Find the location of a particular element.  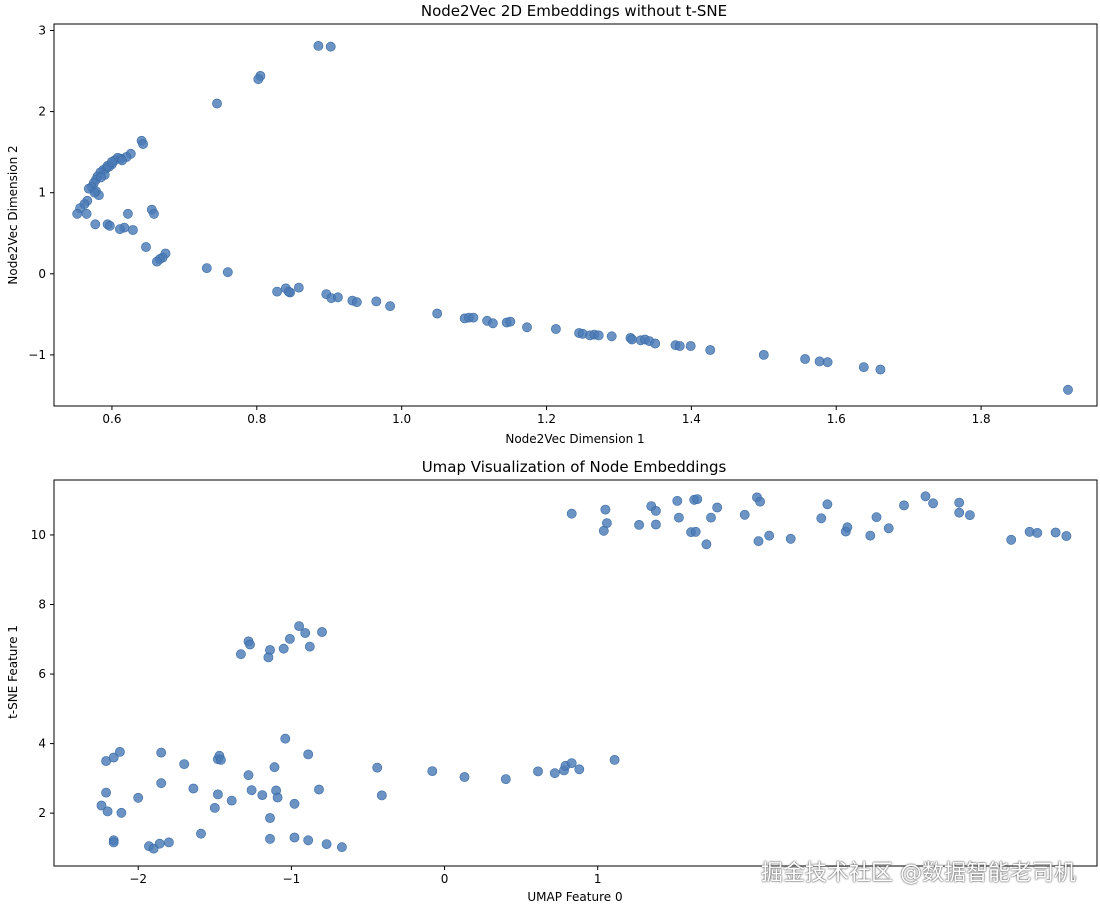

y-axis-label: Node2Vec Dimension 2 is located at coordinates (13, 214).